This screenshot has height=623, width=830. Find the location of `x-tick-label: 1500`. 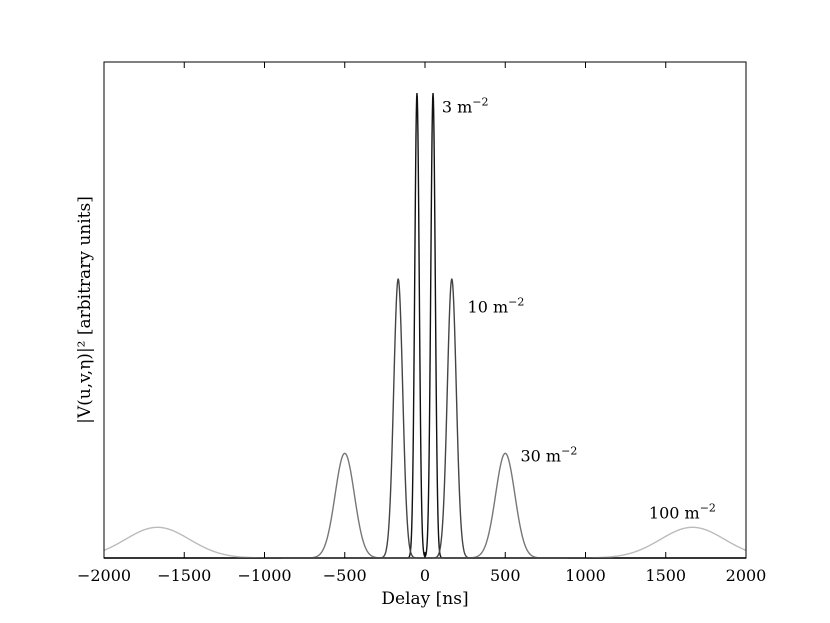

x-tick-label: 1500 is located at coordinates (665, 575).